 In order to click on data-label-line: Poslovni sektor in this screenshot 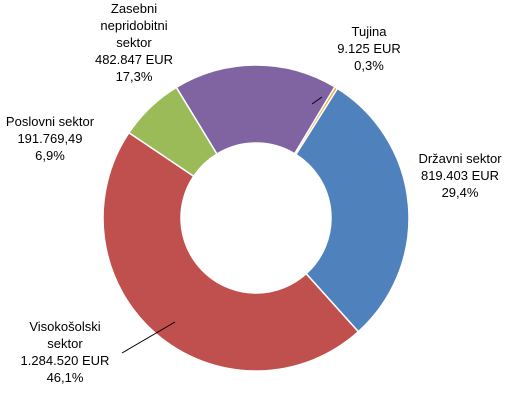, I will do `click(50, 121)`.